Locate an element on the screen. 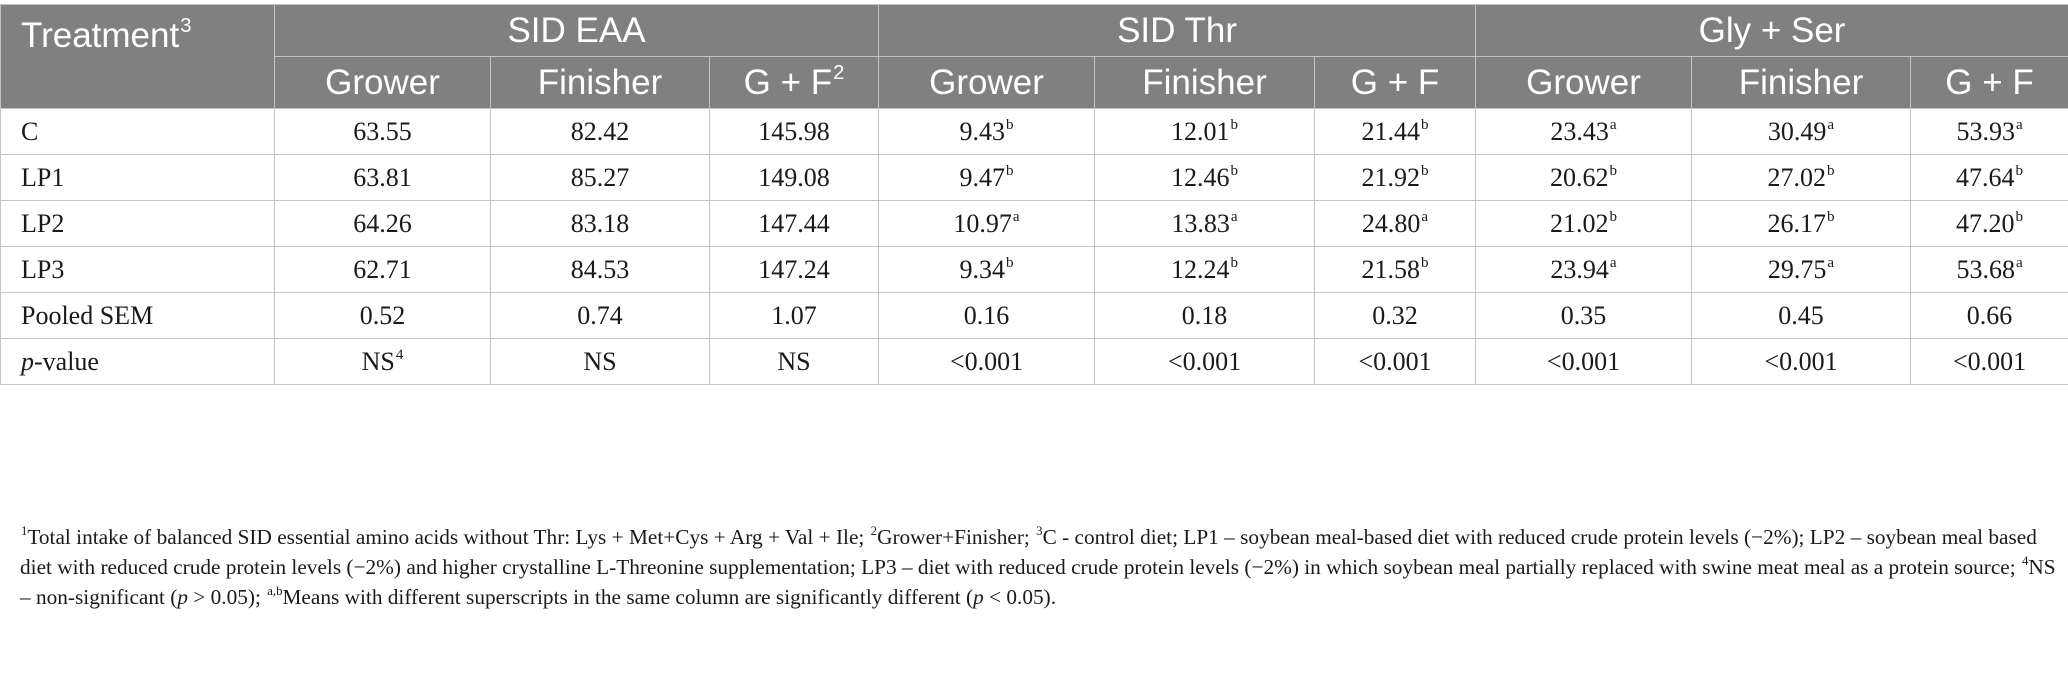 The height and width of the screenshot is (674, 2068). table-cell: 53.68a is located at coordinates (1989, 269).